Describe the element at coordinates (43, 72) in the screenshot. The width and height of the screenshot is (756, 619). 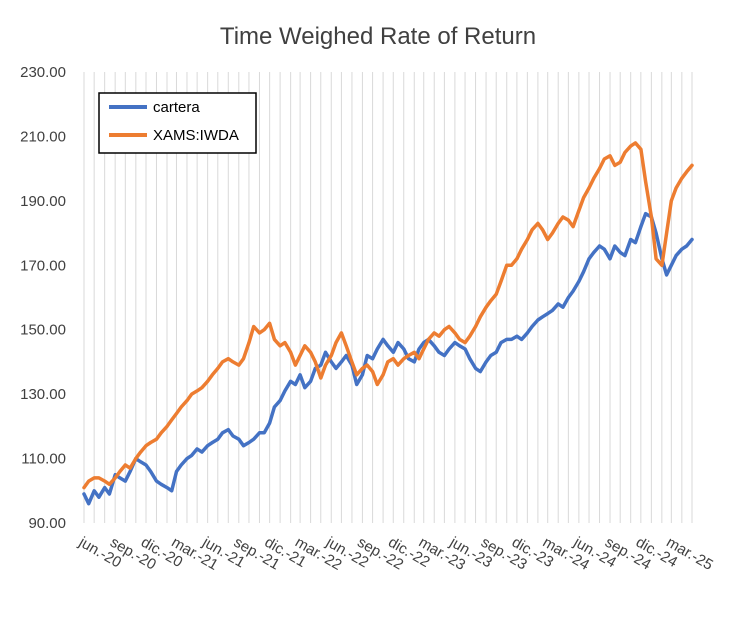
I see `y-tick-label: 230.00` at that location.